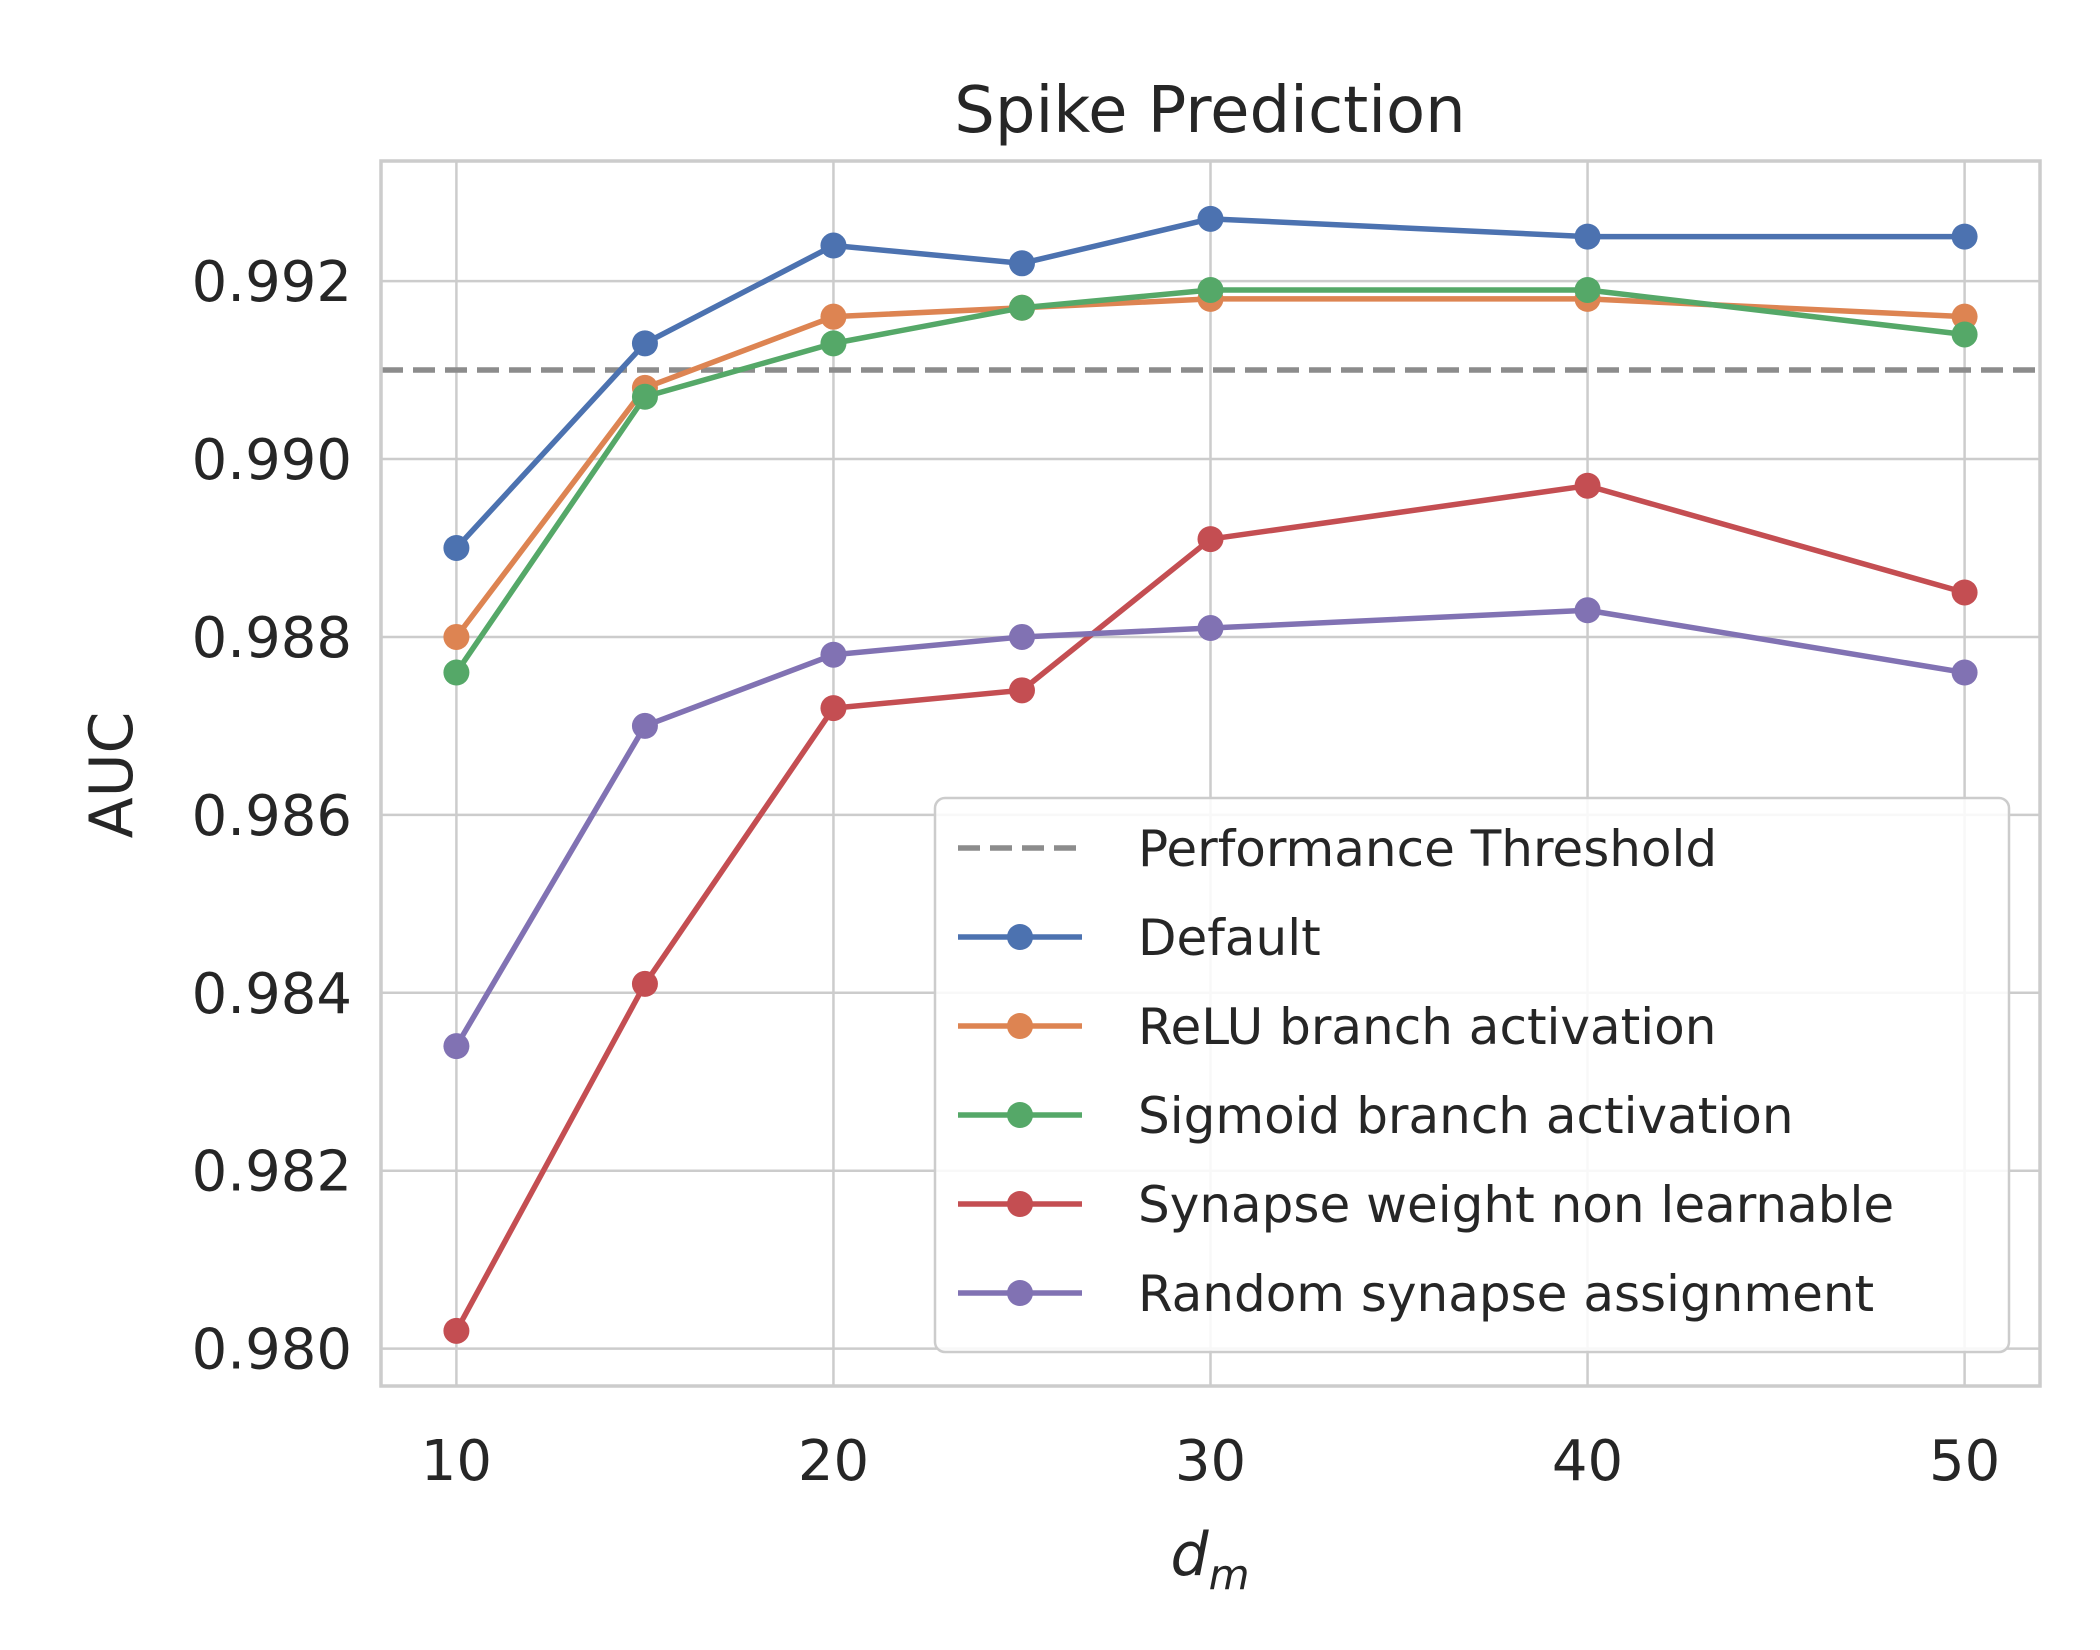 The width and height of the screenshot is (2100, 1650). What do you see at coordinates (1210, 1461) in the screenshot?
I see `x-tick-label: 30` at bounding box center [1210, 1461].